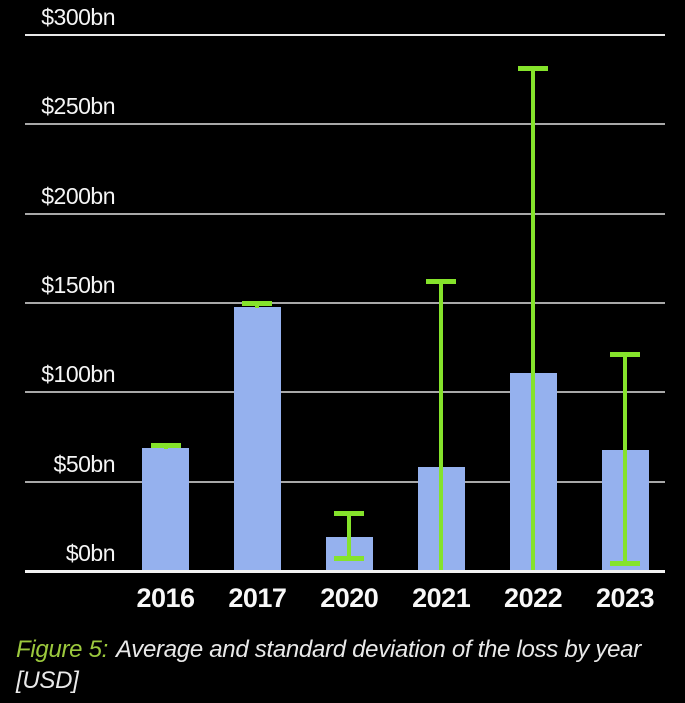 This screenshot has height=703, width=685. What do you see at coordinates (78, 106) in the screenshot?
I see `y-tick-label-250bn: $250bn` at bounding box center [78, 106].